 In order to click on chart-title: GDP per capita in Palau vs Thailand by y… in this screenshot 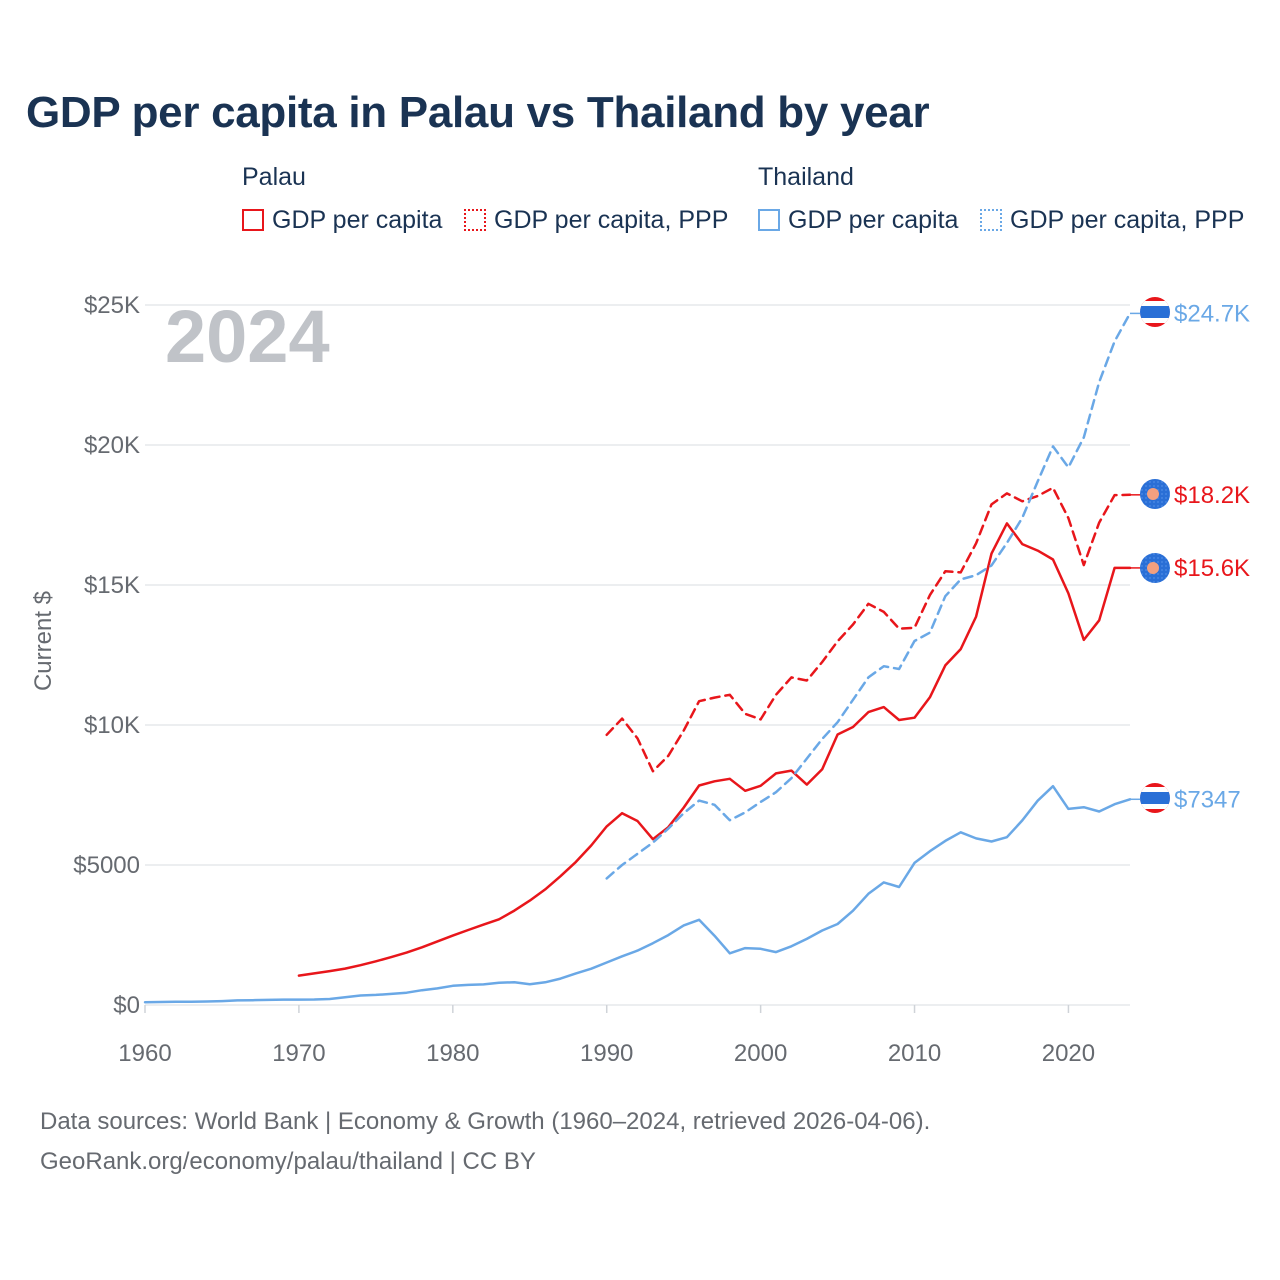, I will do `click(478, 112)`.